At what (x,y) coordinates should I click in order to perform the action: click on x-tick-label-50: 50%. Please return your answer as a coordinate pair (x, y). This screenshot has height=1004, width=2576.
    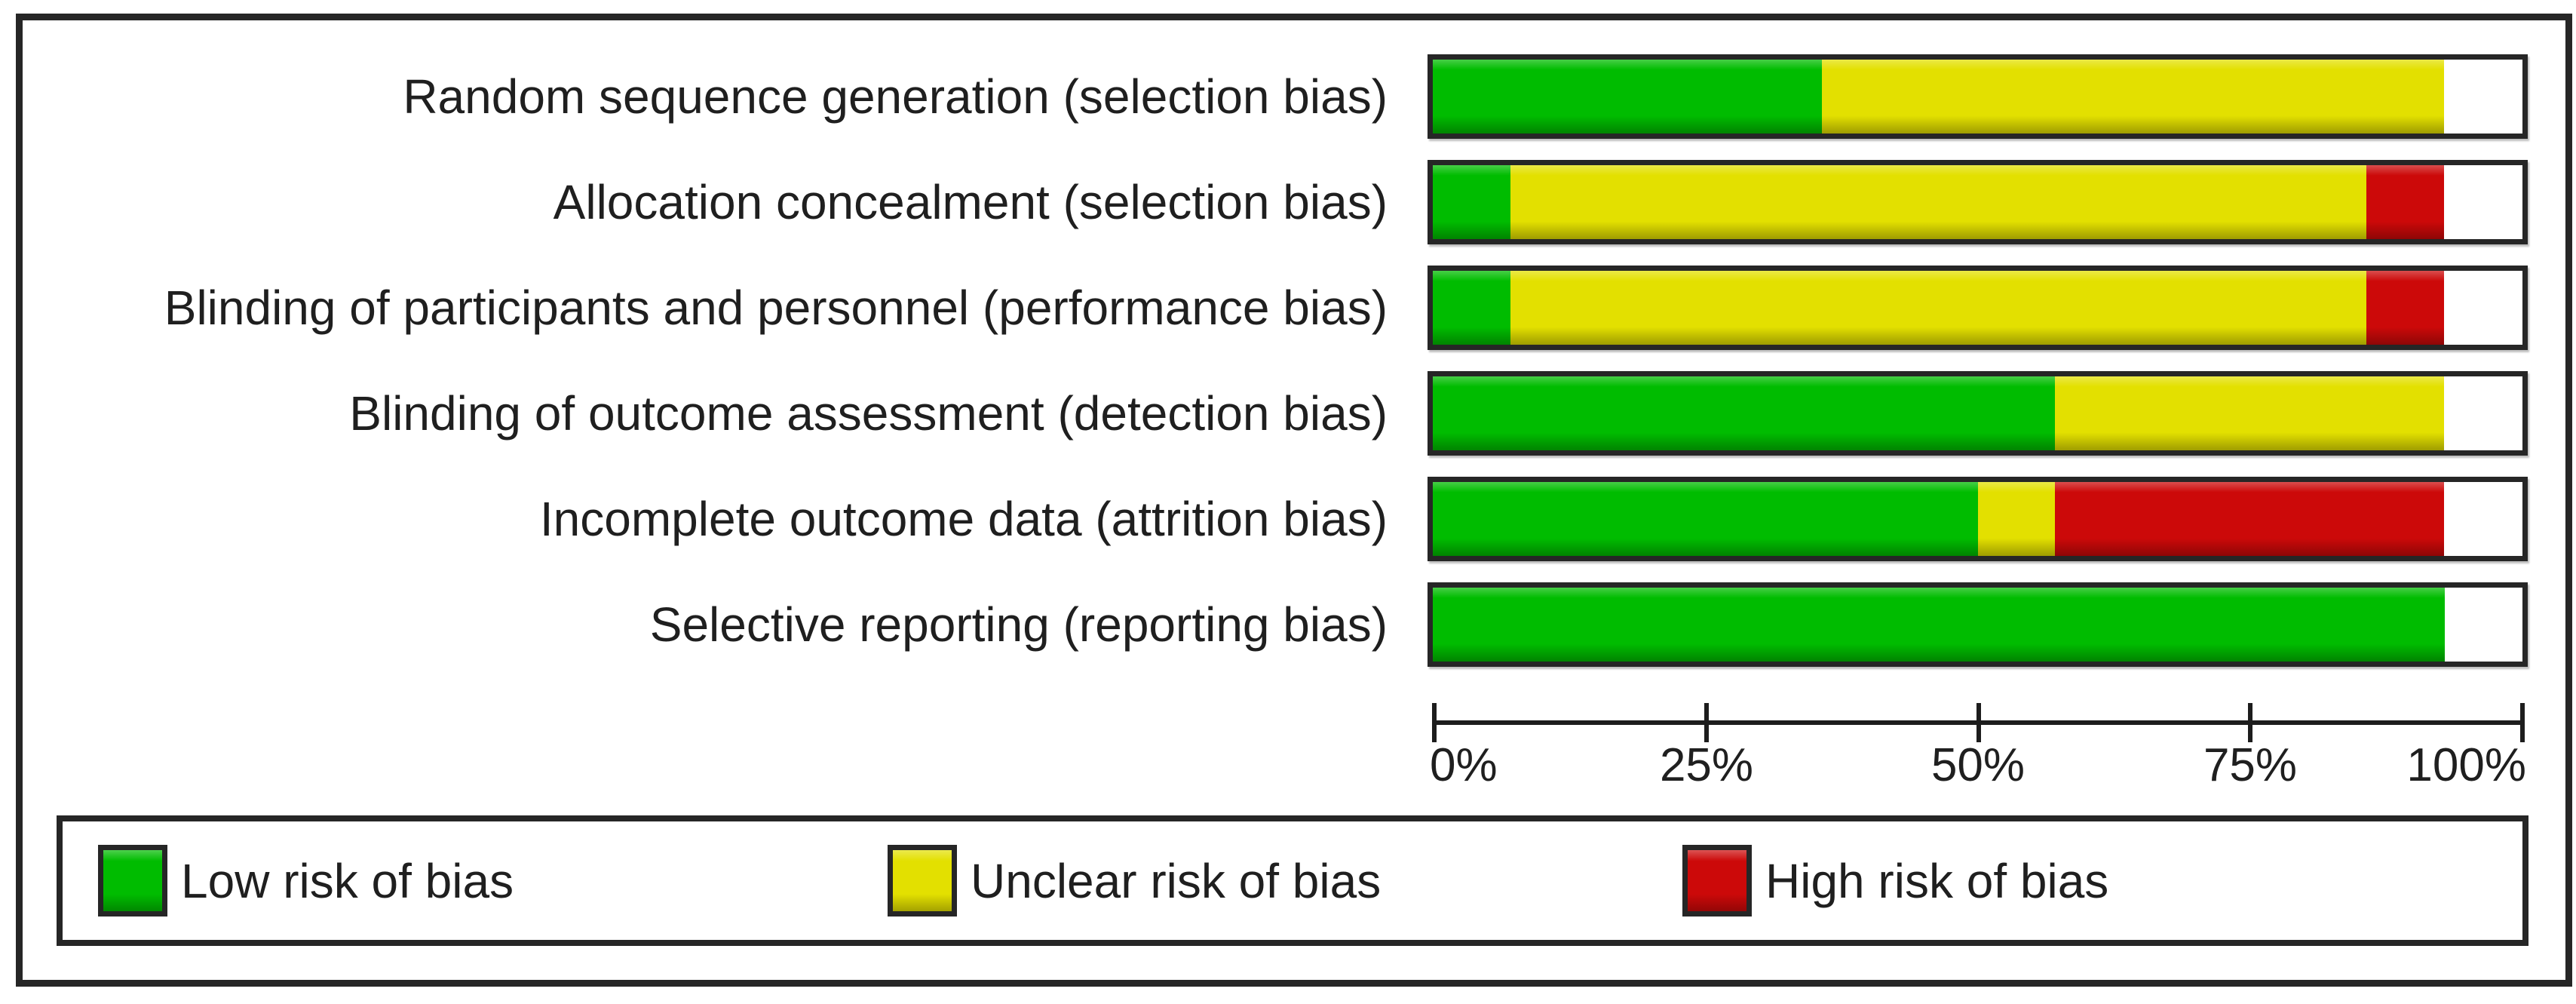
    Looking at the image, I should click on (1978, 765).